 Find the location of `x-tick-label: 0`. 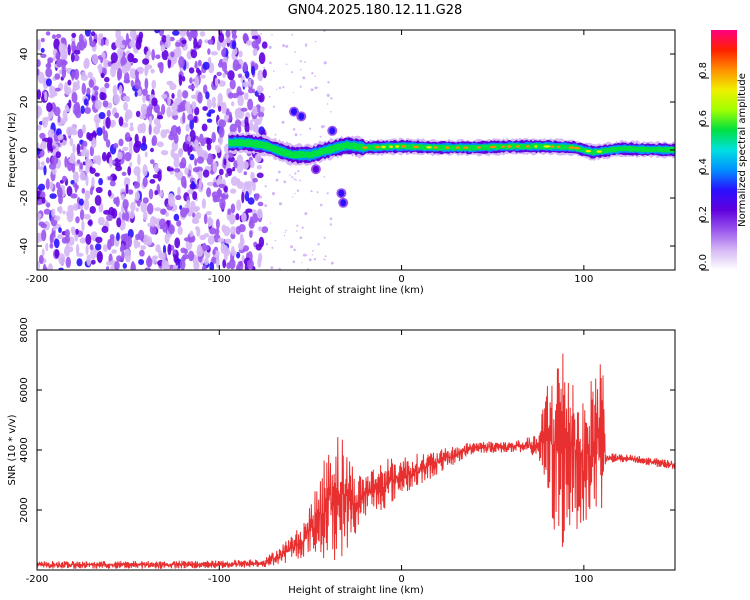

x-tick-label: 0 is located at coordinates (401, 579).